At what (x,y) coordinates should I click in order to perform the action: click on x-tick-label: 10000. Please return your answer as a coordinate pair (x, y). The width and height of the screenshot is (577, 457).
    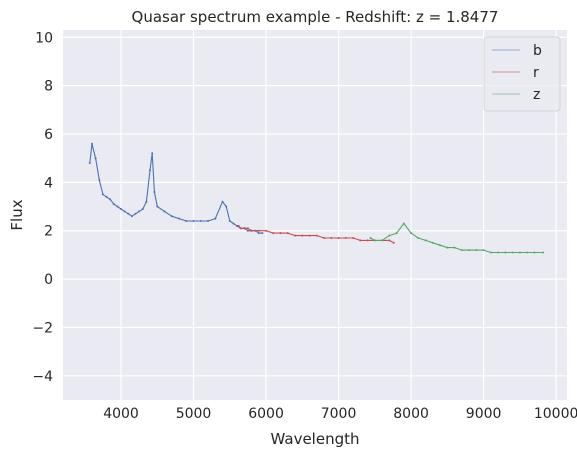
    Looking at the image, I should click on (555, 414).